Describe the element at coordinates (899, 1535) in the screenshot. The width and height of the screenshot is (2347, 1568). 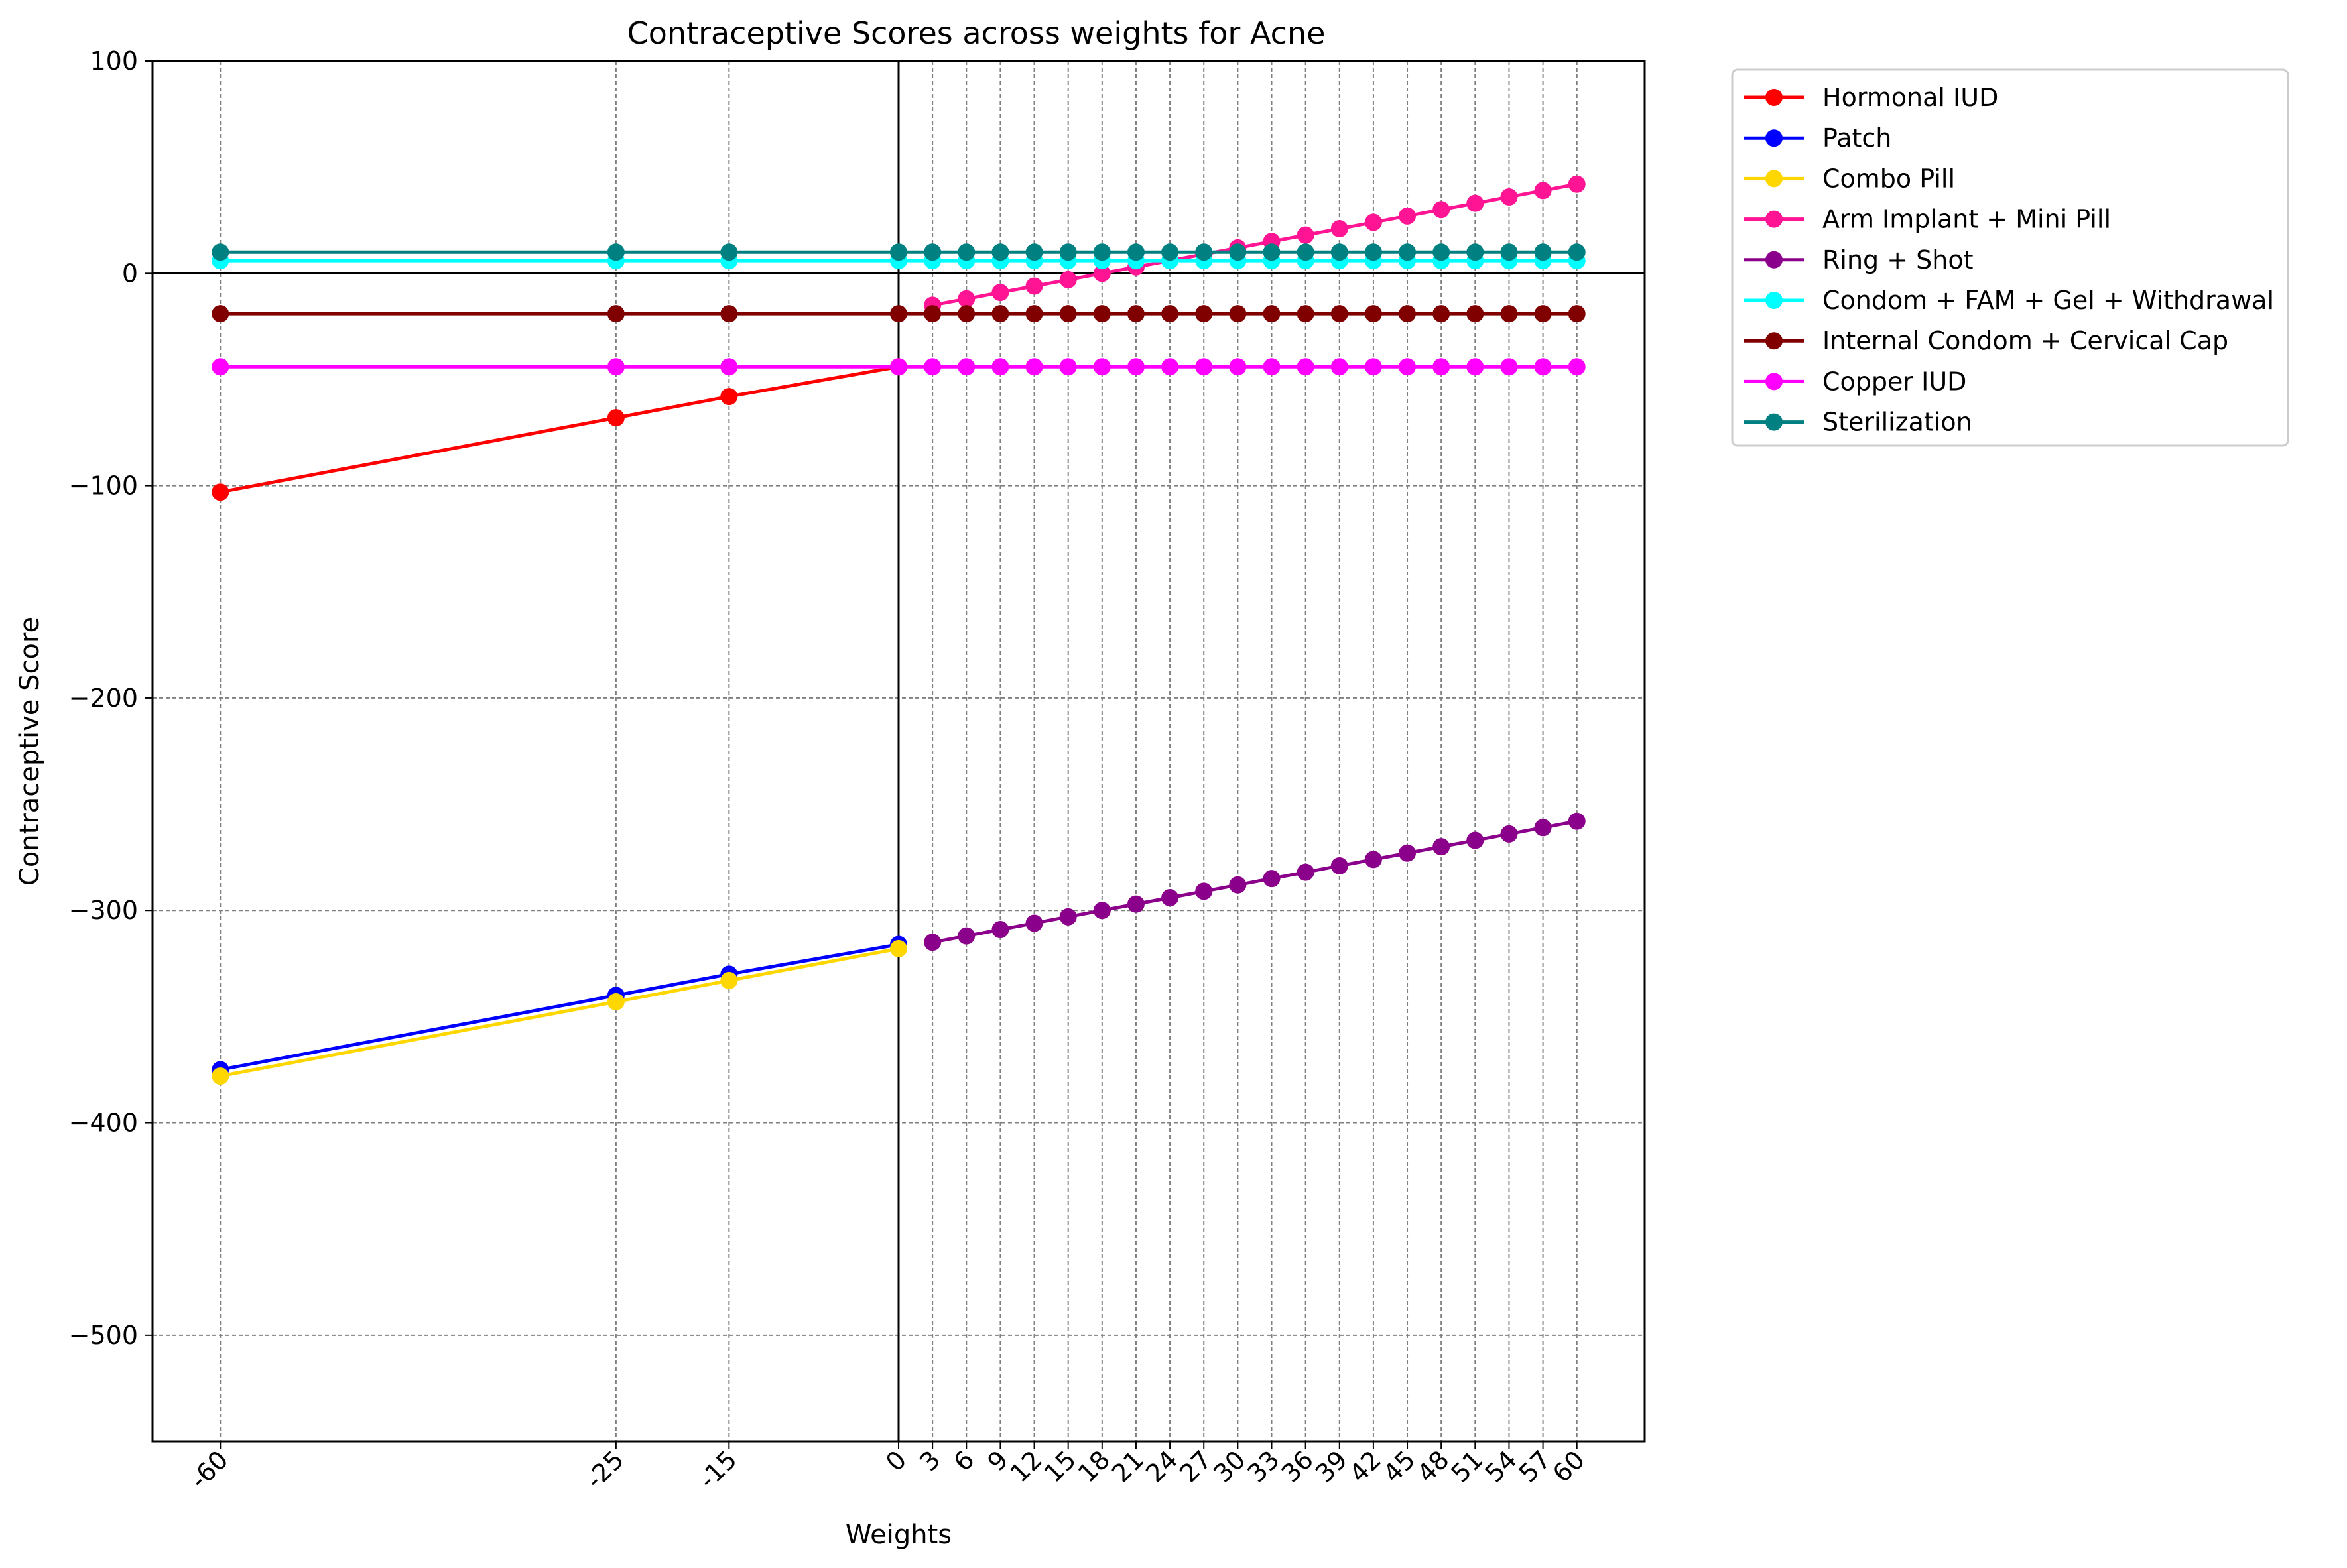
I see `x-axis-label: Weights` at that location.